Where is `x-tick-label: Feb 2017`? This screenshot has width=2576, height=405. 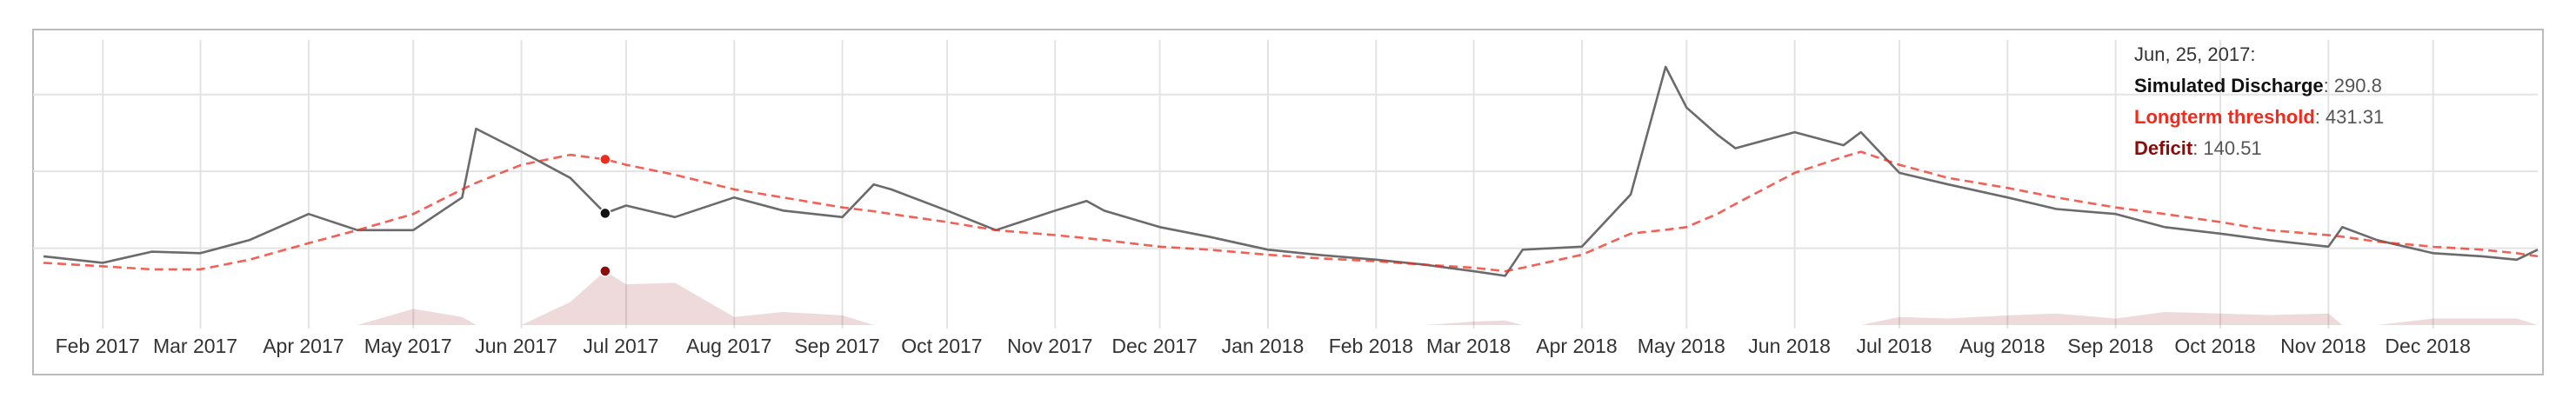 x-tick-label: Feb 2017 is located at coordinates (98, 346).